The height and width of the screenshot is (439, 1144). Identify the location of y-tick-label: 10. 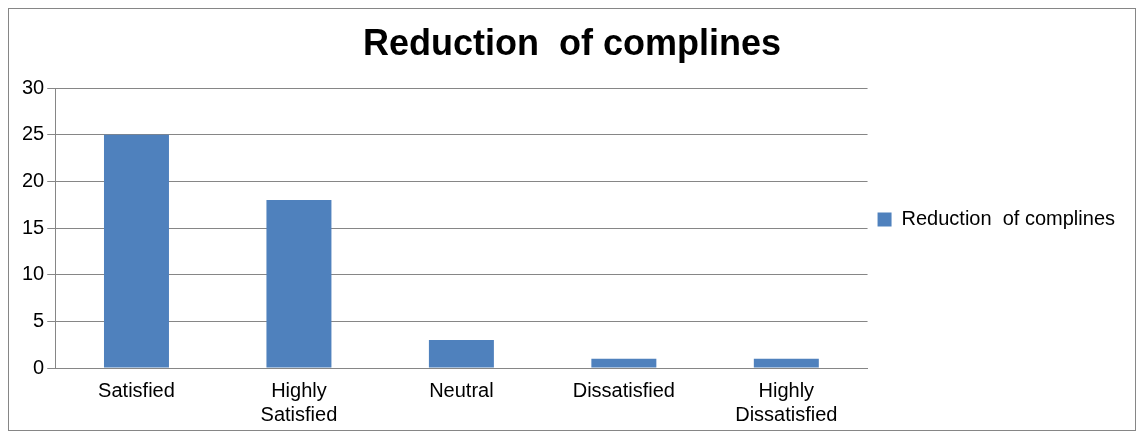
(33, 273).